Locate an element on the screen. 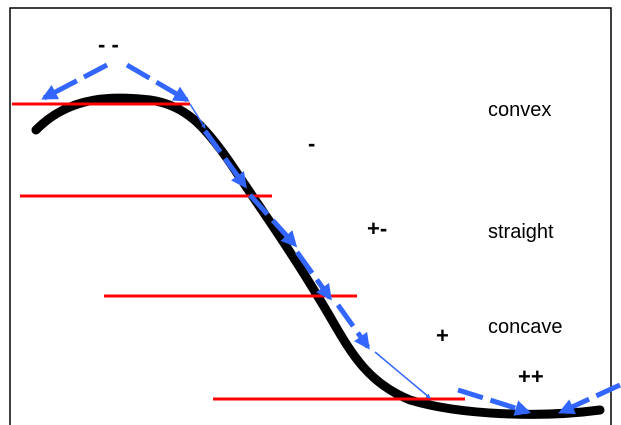 This screenshot has width=621, height=425. label-plus: + is located at coordinates (442, 335).